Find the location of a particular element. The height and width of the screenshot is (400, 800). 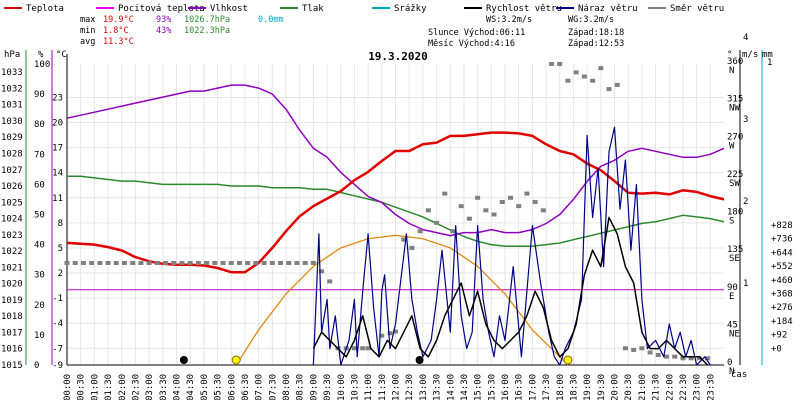

x-tick-label: 12:30 is located at coordinates (410, 387).